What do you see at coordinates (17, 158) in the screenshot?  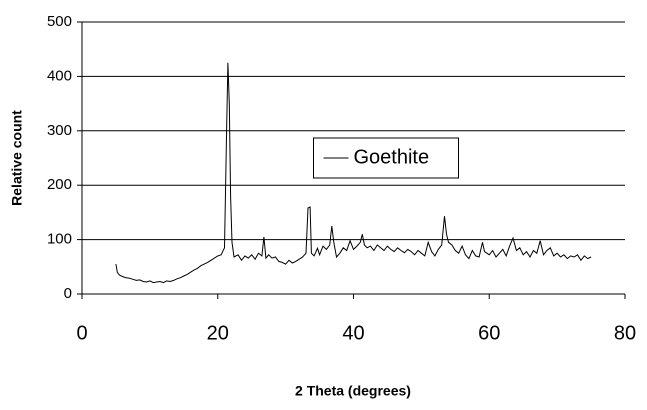 I see `y-axis-title: Relative count` at bounding box center [17, 158].